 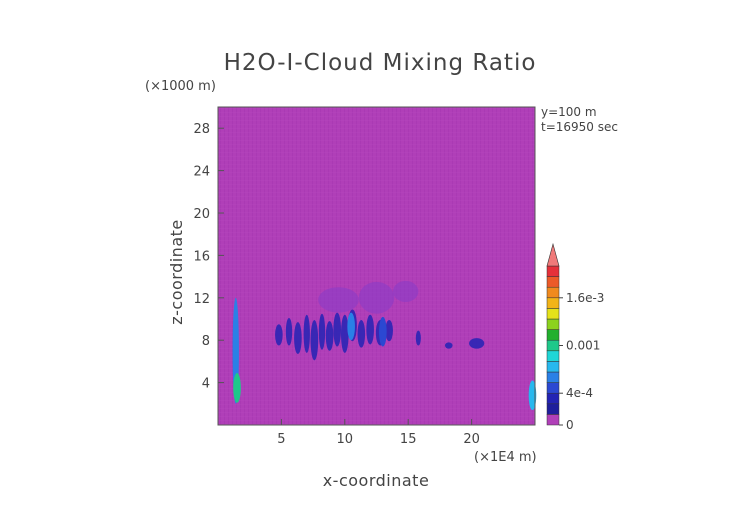 I want to click on annotation-y-position: y=100 m, so click(x=569, y=112).